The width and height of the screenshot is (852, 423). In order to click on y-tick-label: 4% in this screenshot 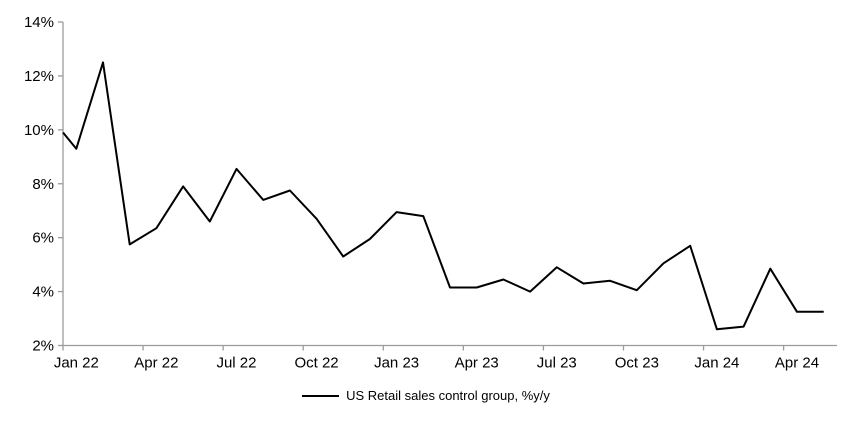, I will do `click(43, 292)`.